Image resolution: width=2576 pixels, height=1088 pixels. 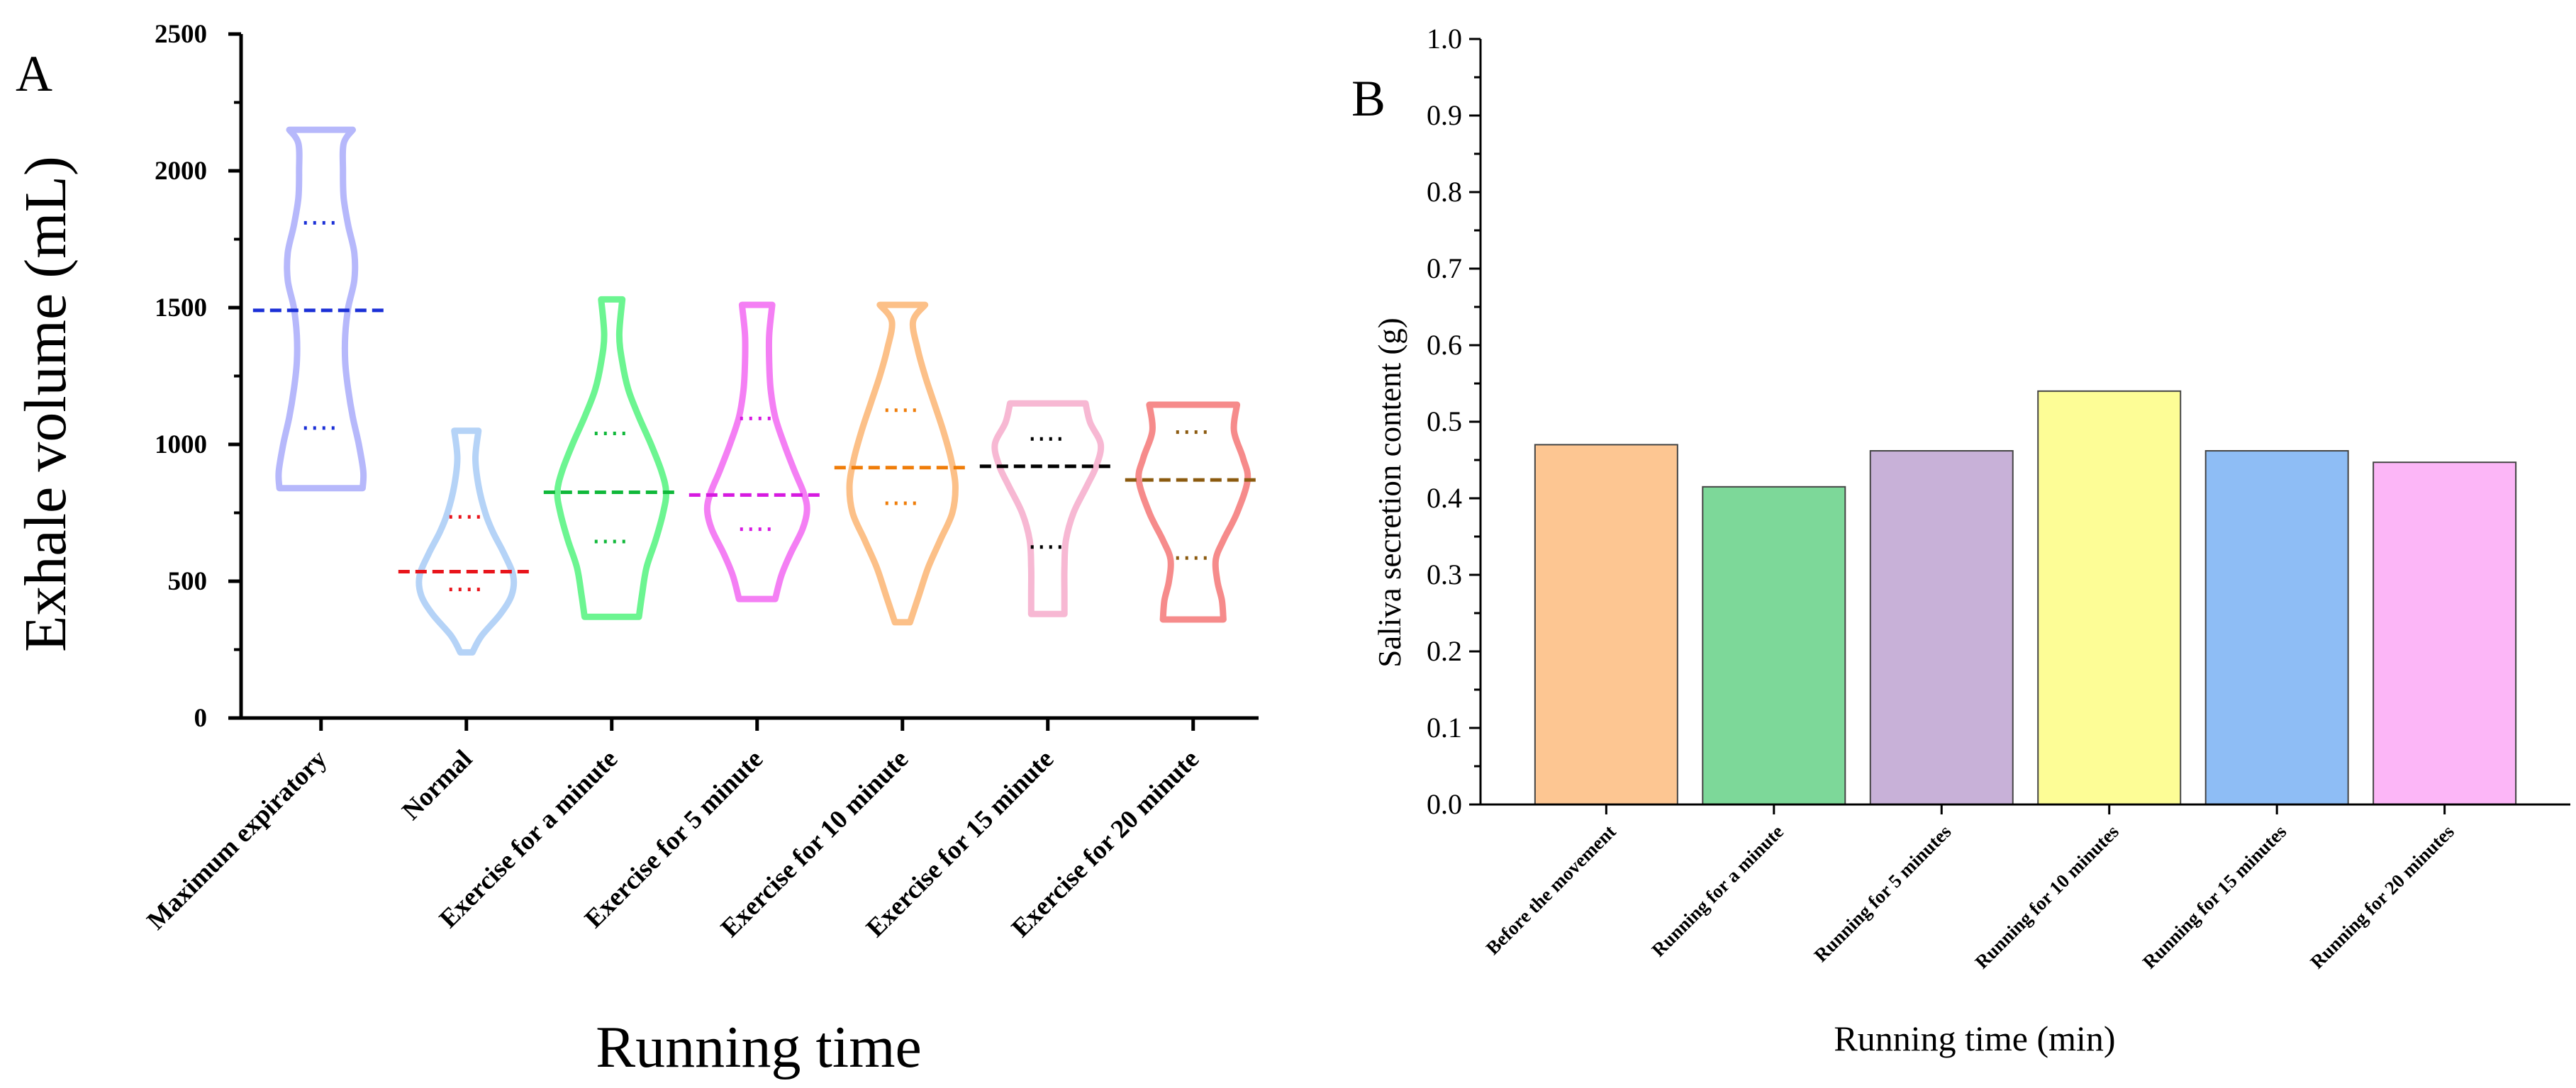 I want to click on panel-a-y-axis-title: Exhale volume (mL), so click(x=46, y=404).